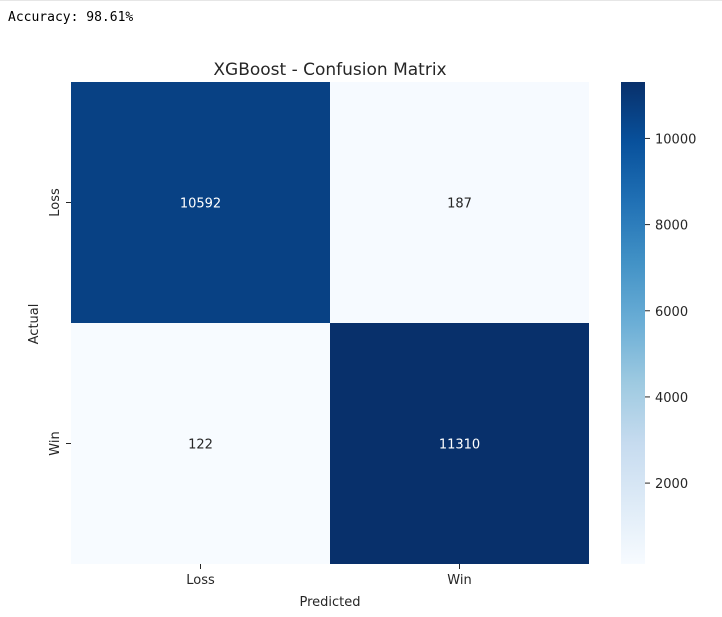 The width and height of the screenshot is (722, 617). I want to click on heatmap-cell-win-loss, so click(200, 443).